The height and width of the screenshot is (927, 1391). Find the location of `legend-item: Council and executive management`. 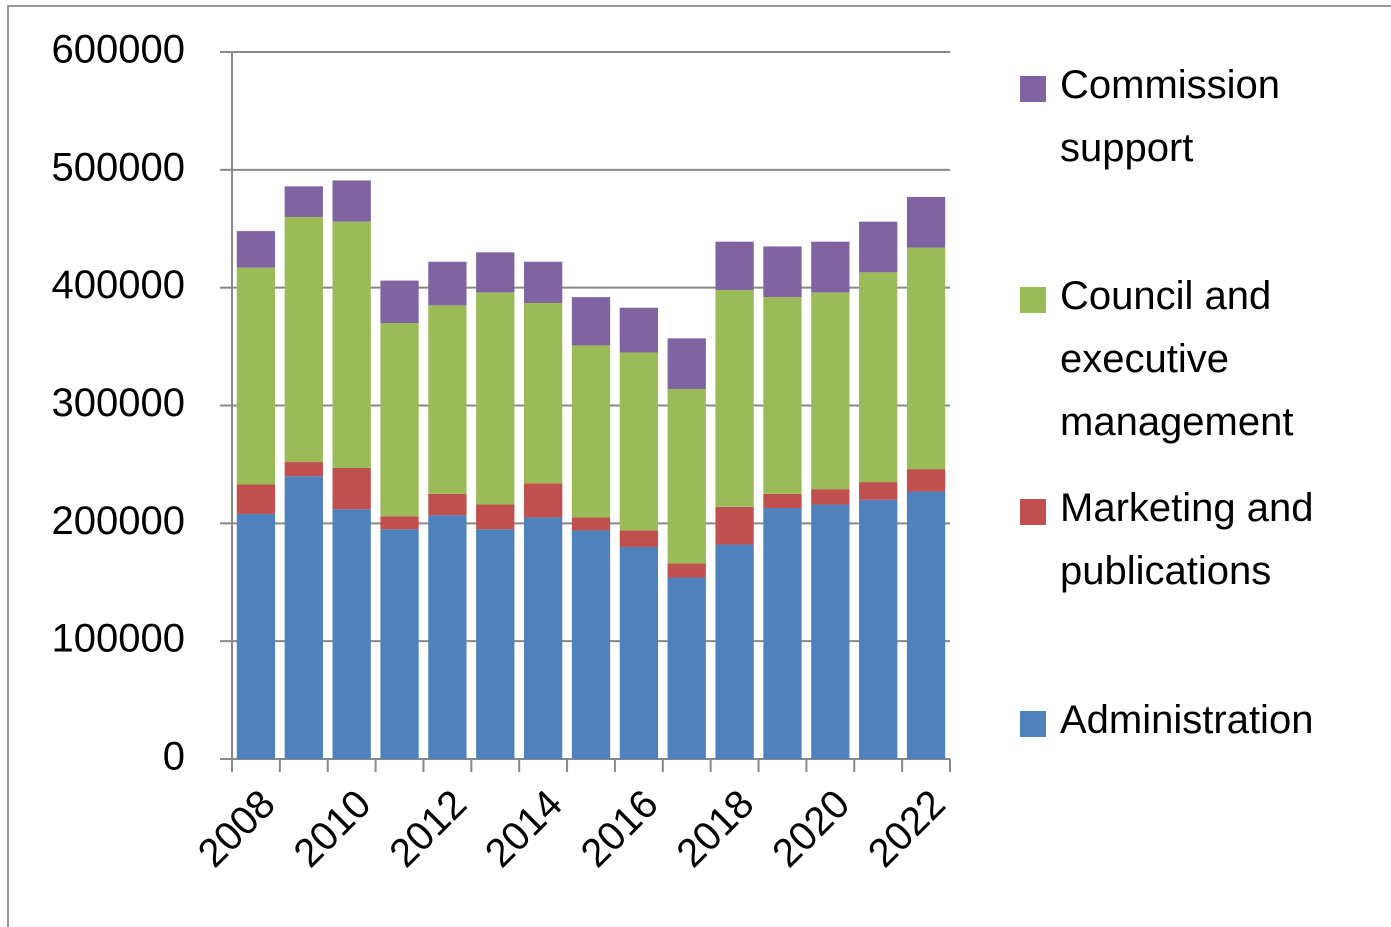

legend-item: Council and executive management is located at coordinates (1200, 364).